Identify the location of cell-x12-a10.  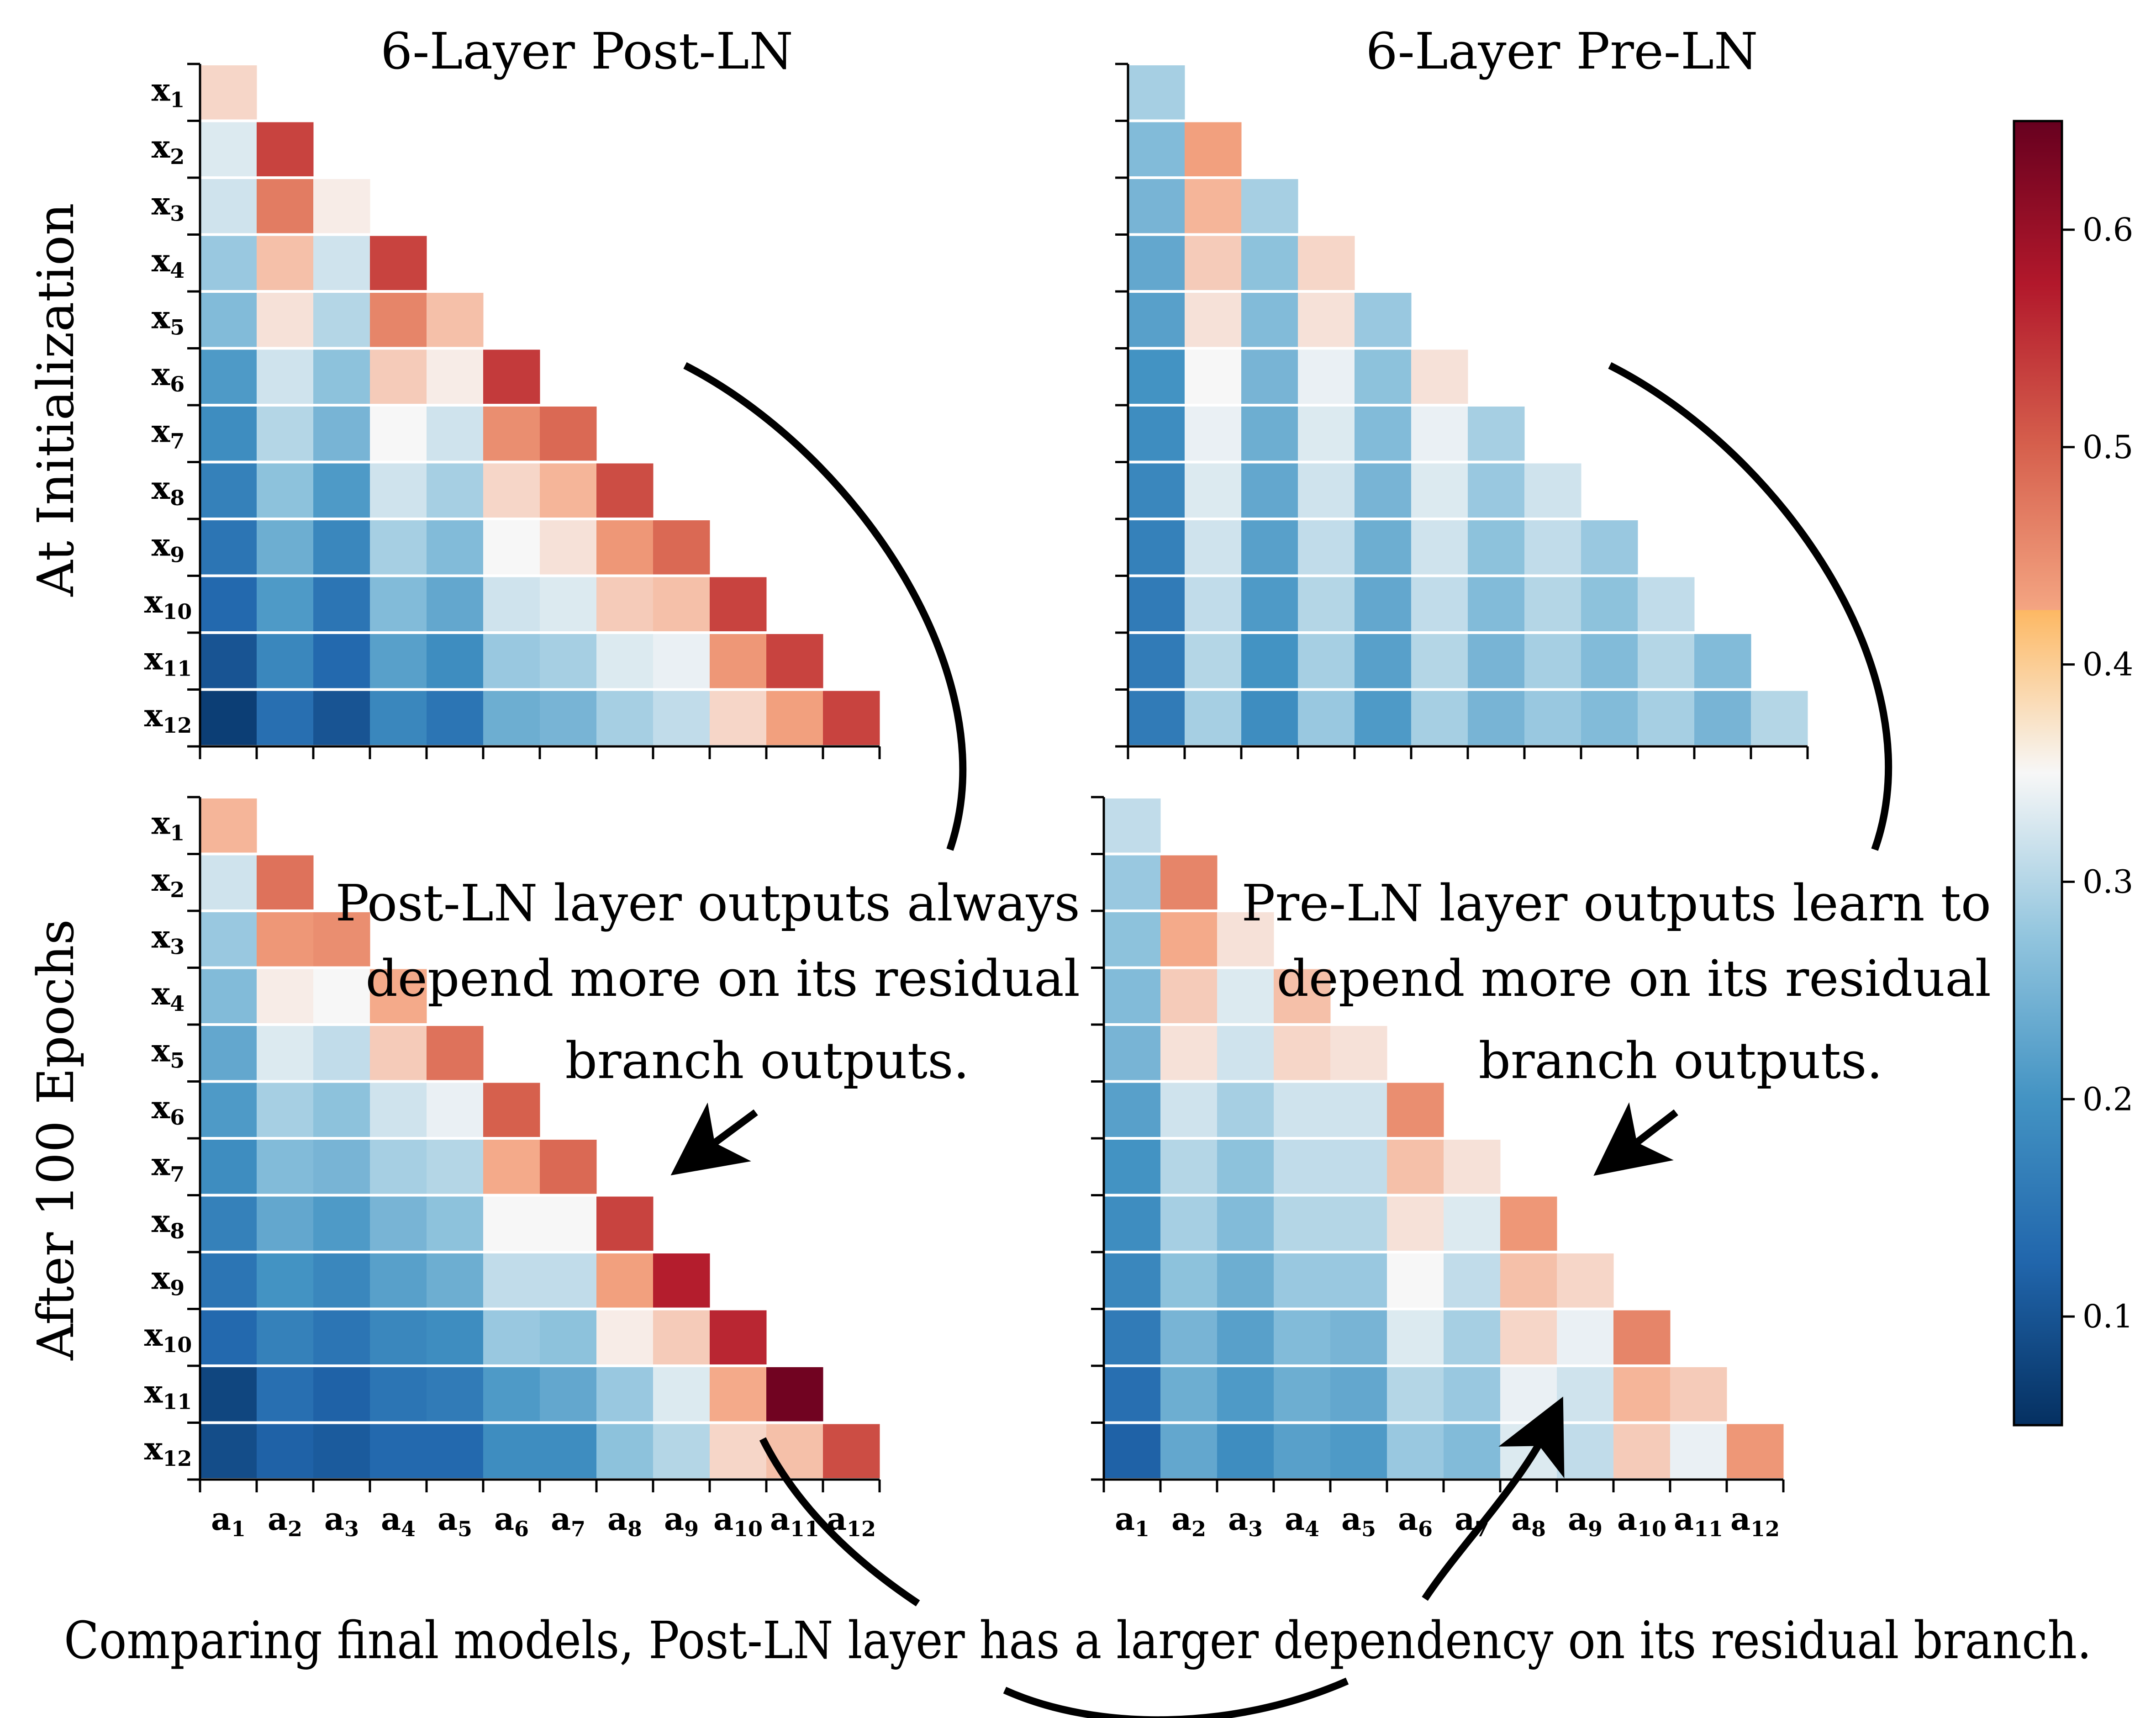
(1666, 718).